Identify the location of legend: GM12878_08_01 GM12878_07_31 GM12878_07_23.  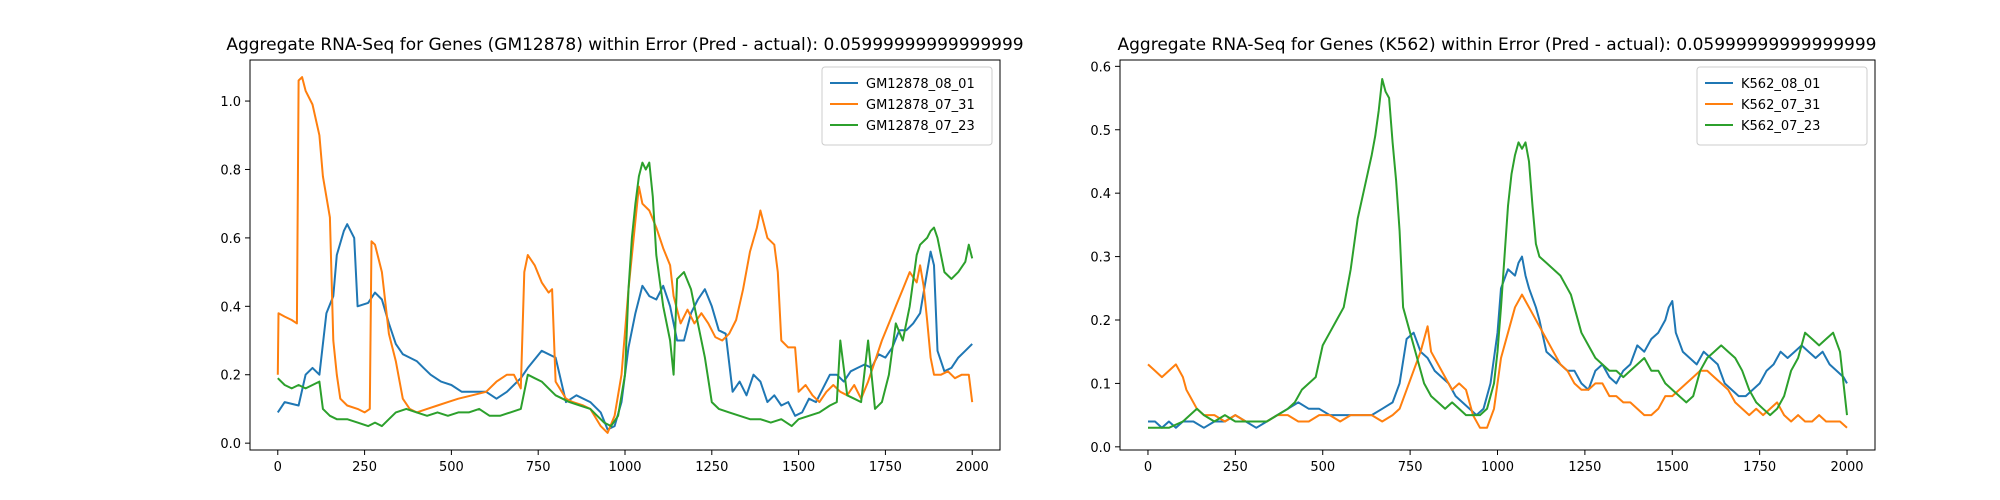
(907, 106).